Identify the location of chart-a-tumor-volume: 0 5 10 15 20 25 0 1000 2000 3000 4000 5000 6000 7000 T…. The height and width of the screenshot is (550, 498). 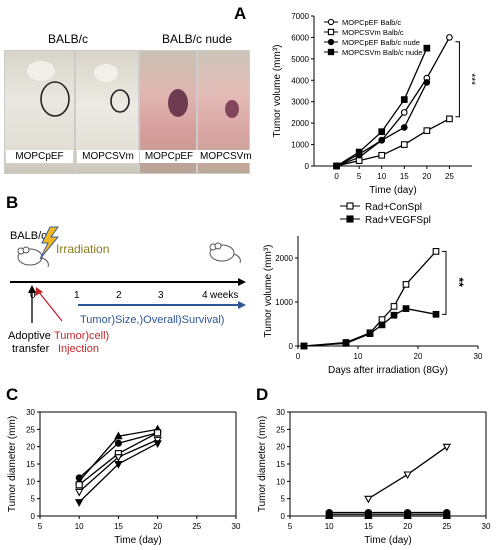
(374, 104).